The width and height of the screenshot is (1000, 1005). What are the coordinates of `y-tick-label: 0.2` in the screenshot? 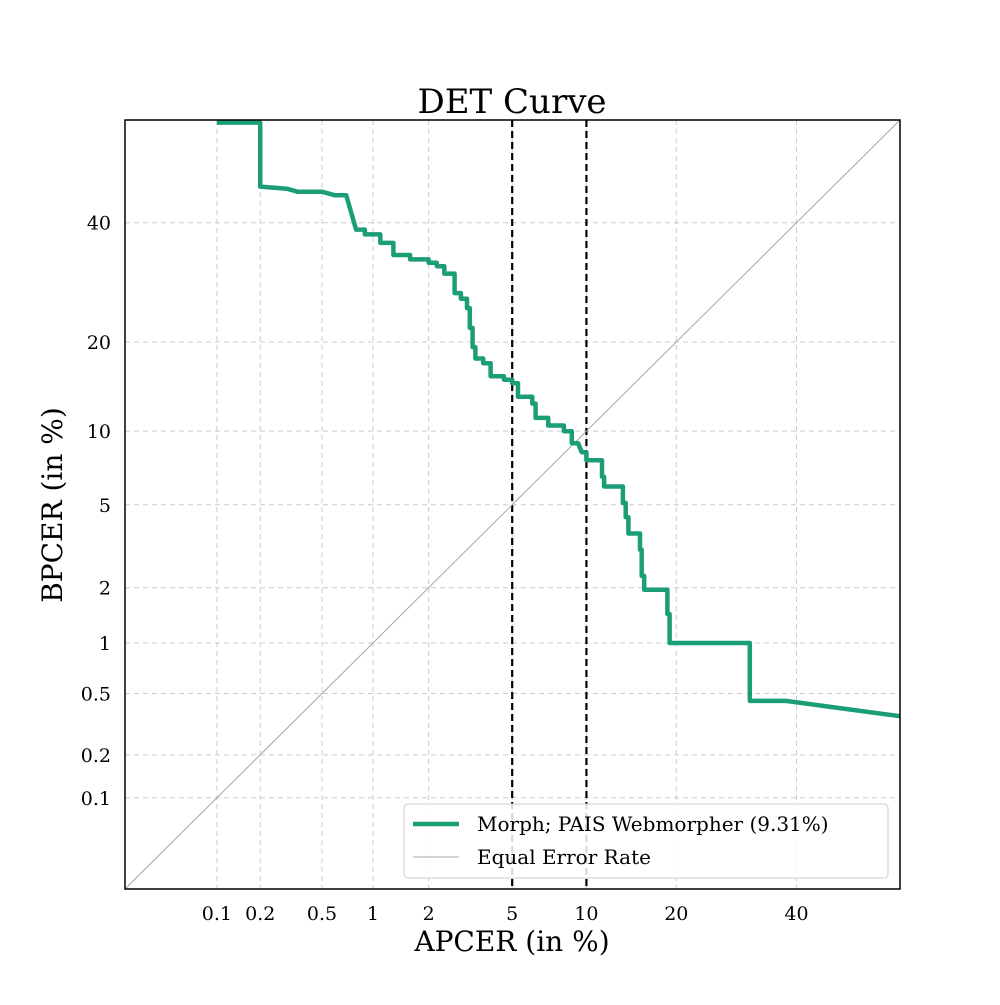 It's located at (96, 756).